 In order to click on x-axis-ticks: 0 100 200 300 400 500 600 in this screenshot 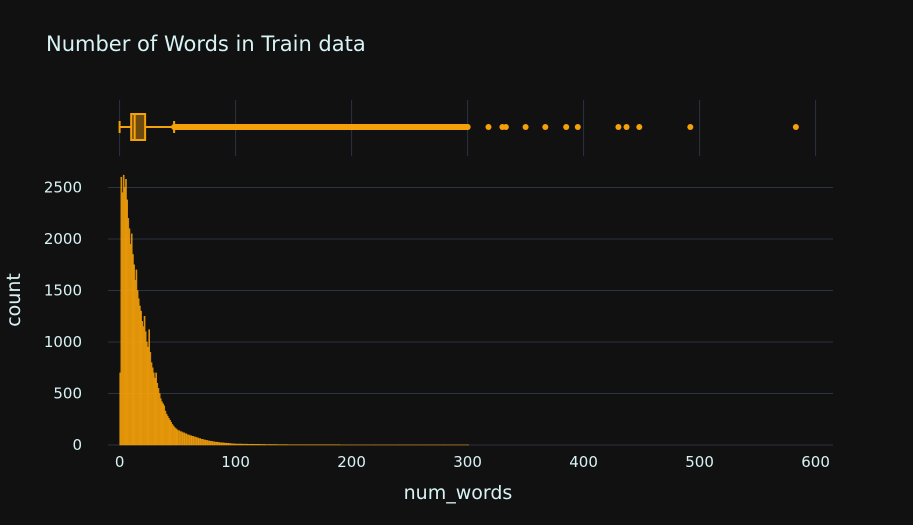, I will do `click(472, 462)`.